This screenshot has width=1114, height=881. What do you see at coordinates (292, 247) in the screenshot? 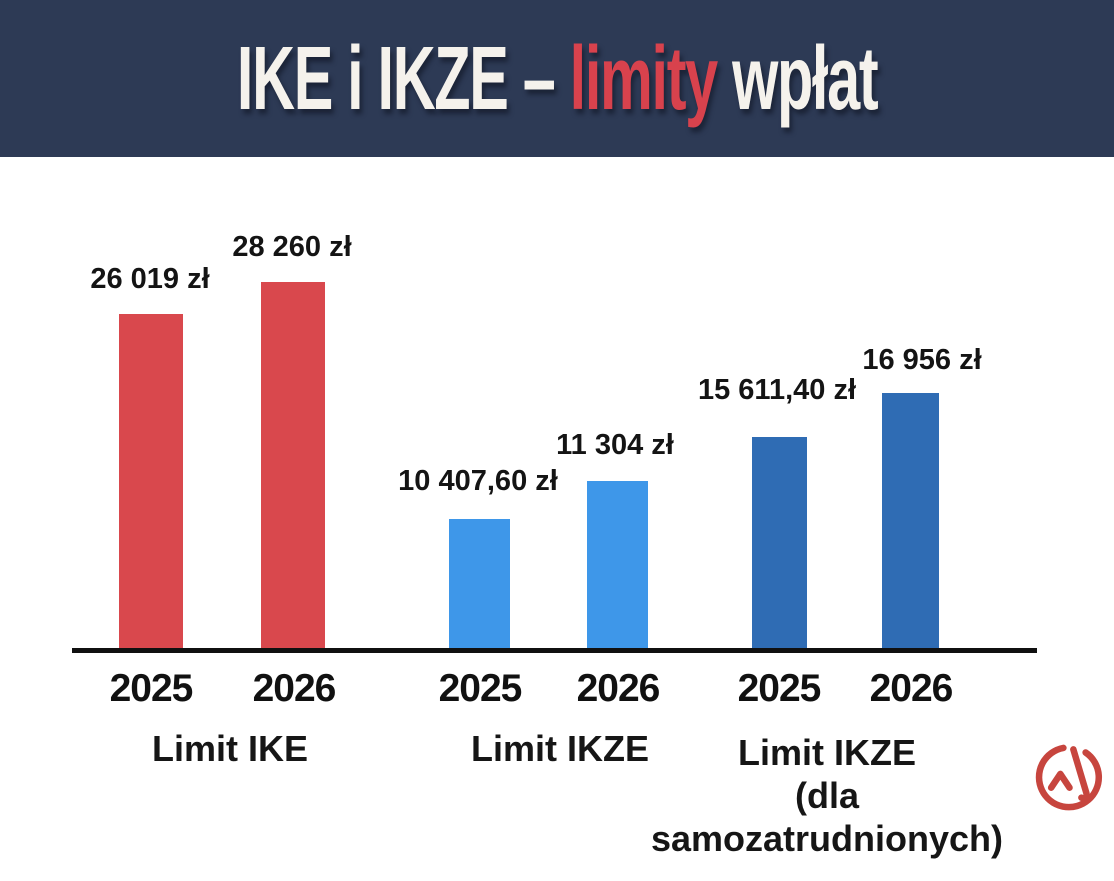
I see `value-label-ike-2026: 28 260 zł` at bounding box center [292, 247].